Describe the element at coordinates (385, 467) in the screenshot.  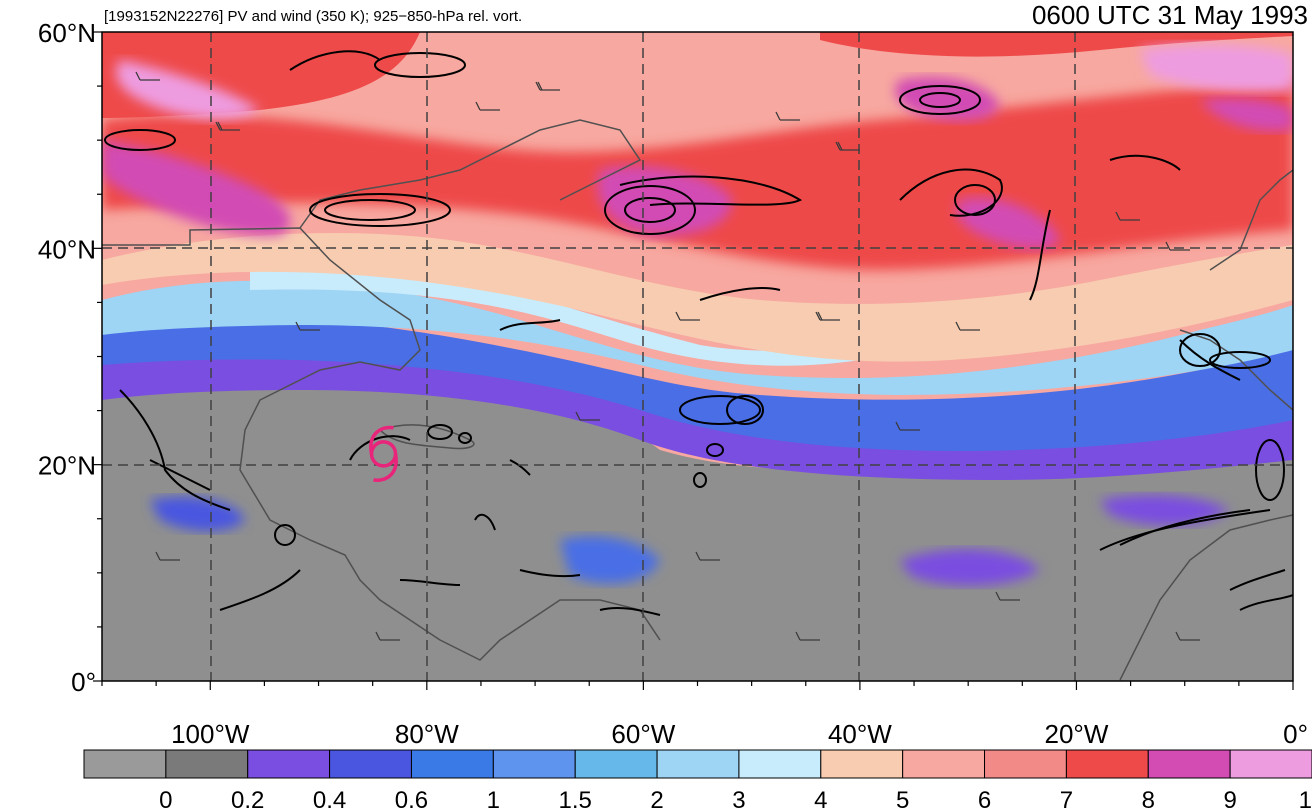
I see `storm-arm-south` at that location.